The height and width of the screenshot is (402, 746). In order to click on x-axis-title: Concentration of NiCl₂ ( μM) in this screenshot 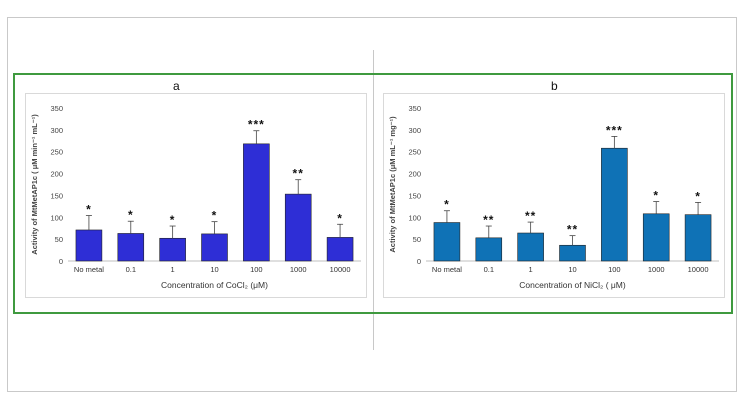, I will do `click(572, 285)`.